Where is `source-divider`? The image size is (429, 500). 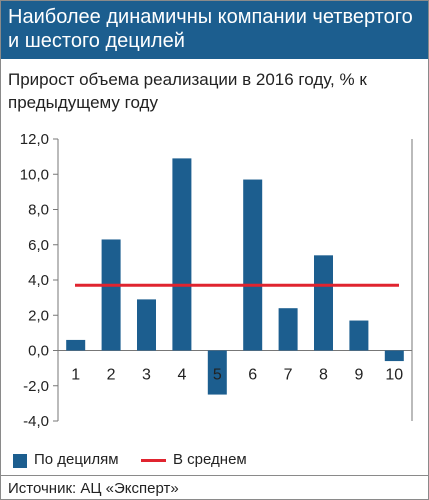
source-divider is located at coordinates (214, 475).